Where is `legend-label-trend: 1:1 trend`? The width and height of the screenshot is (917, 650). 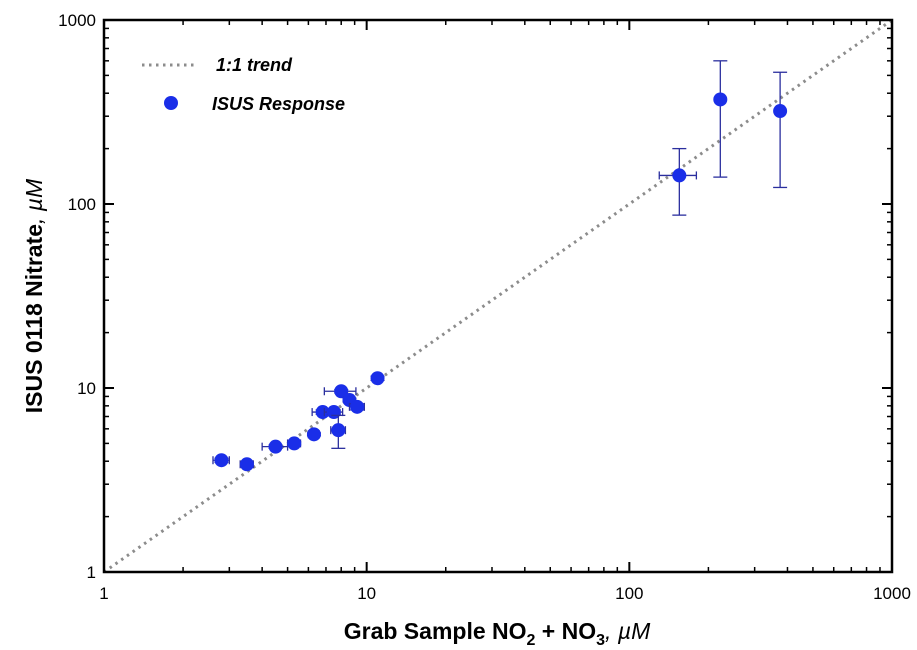 legend-label-trend: 1:1 trend is located at coordinates (254, 65).